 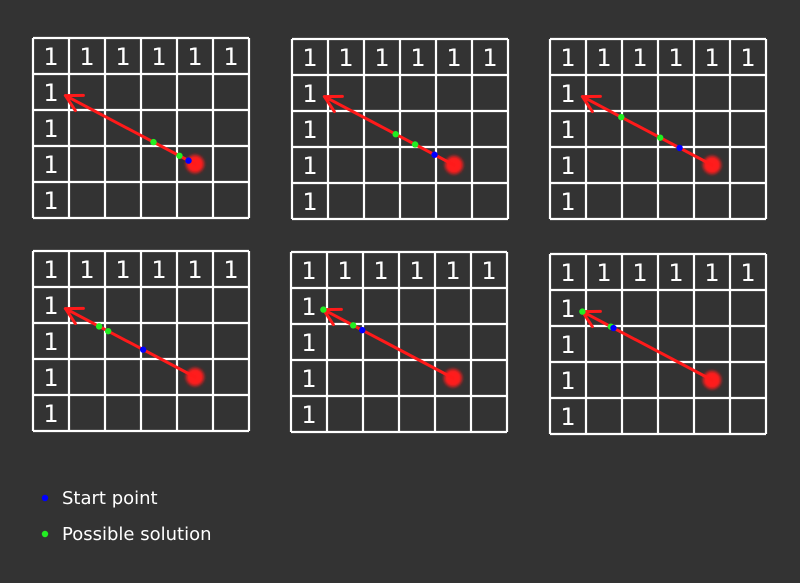 What do you see at coordinates (45, 534) in the screenshot?
I see `green-dot-icon` at bounding box center [45, 534].